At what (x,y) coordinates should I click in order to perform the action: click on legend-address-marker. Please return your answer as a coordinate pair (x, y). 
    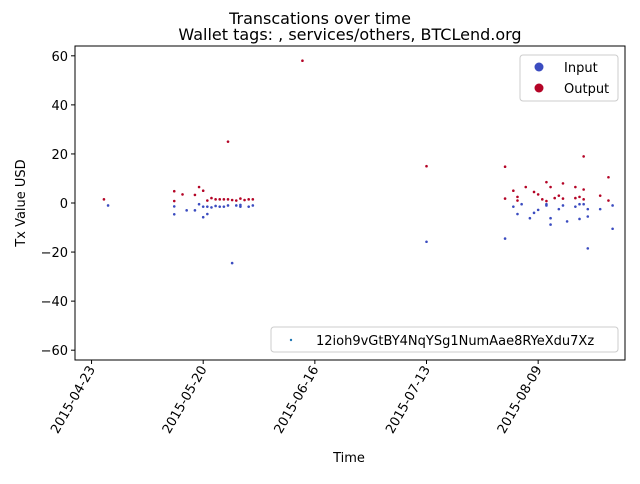
    Looking at the image, I should click on (291, 340).